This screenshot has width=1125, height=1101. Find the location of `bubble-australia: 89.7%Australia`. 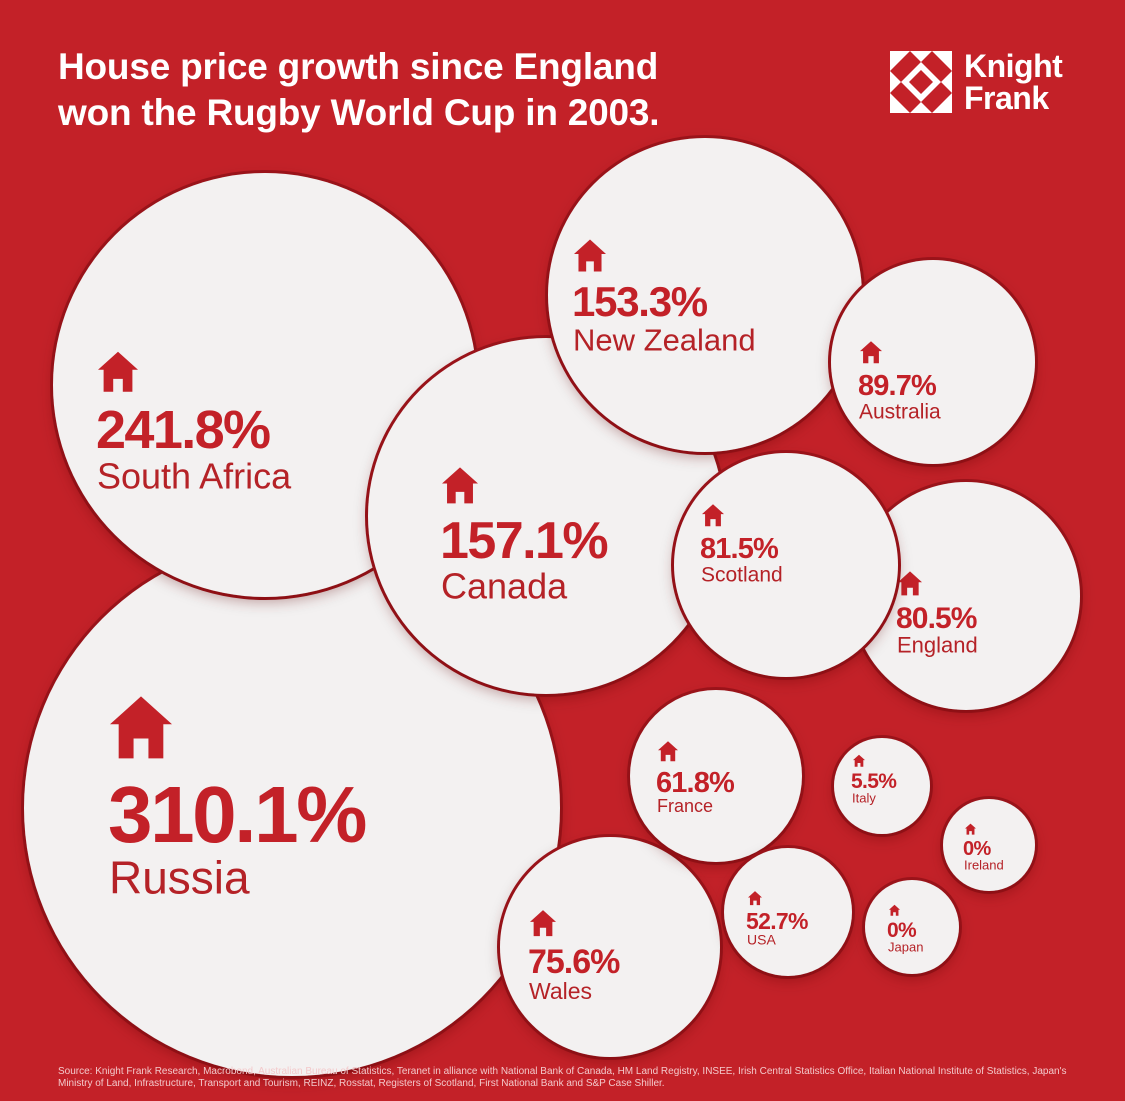

bubble-australia: 89.7%Australia is located at coordinates (933, 362).